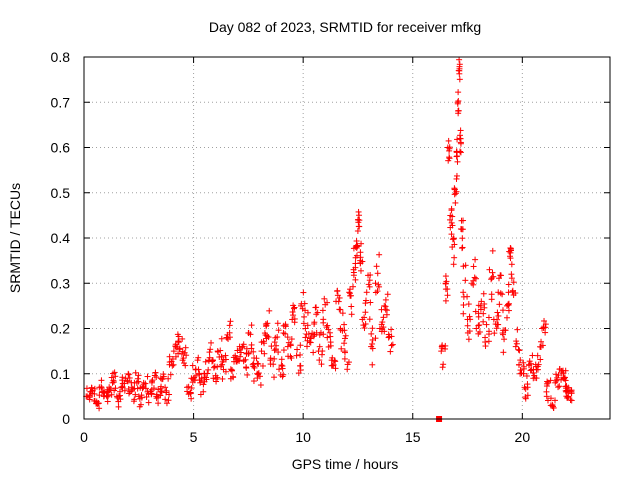 Image resolution: width=640 pixels, height=480 pixels. I want to click on x-tick-label: 5, so click(194, 437).